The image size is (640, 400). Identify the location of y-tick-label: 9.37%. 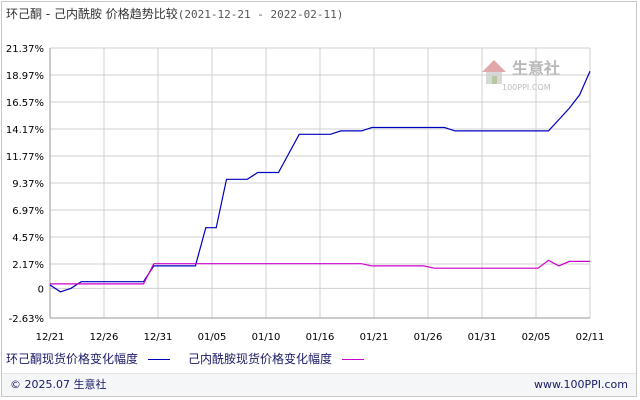
(28, 184).